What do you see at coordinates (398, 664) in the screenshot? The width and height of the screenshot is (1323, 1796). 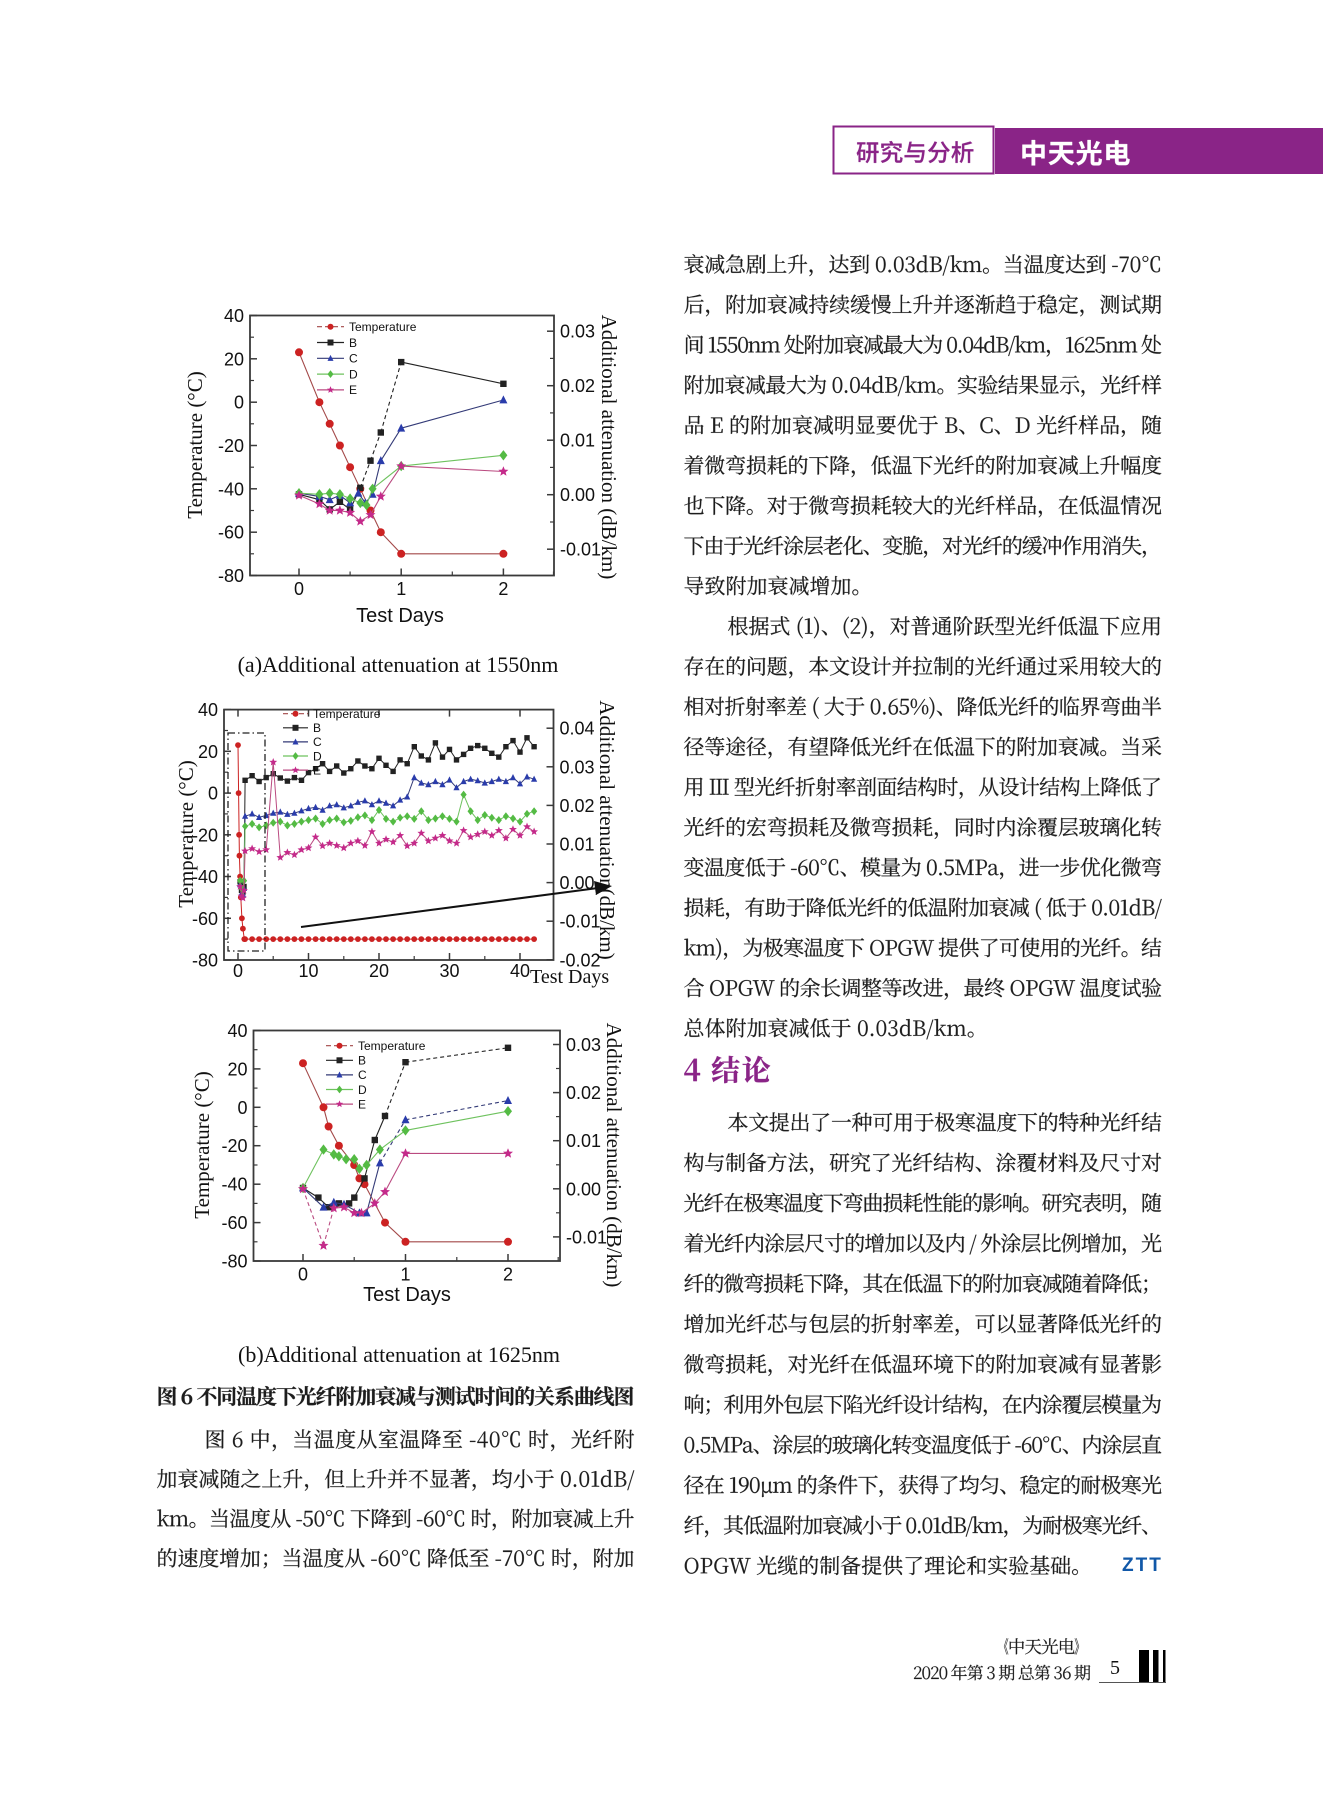 I see `svg-text:(a)Additional attenuation at 1: (a)Additional attenuation at 1550nm` at bounding box center [398, 664].